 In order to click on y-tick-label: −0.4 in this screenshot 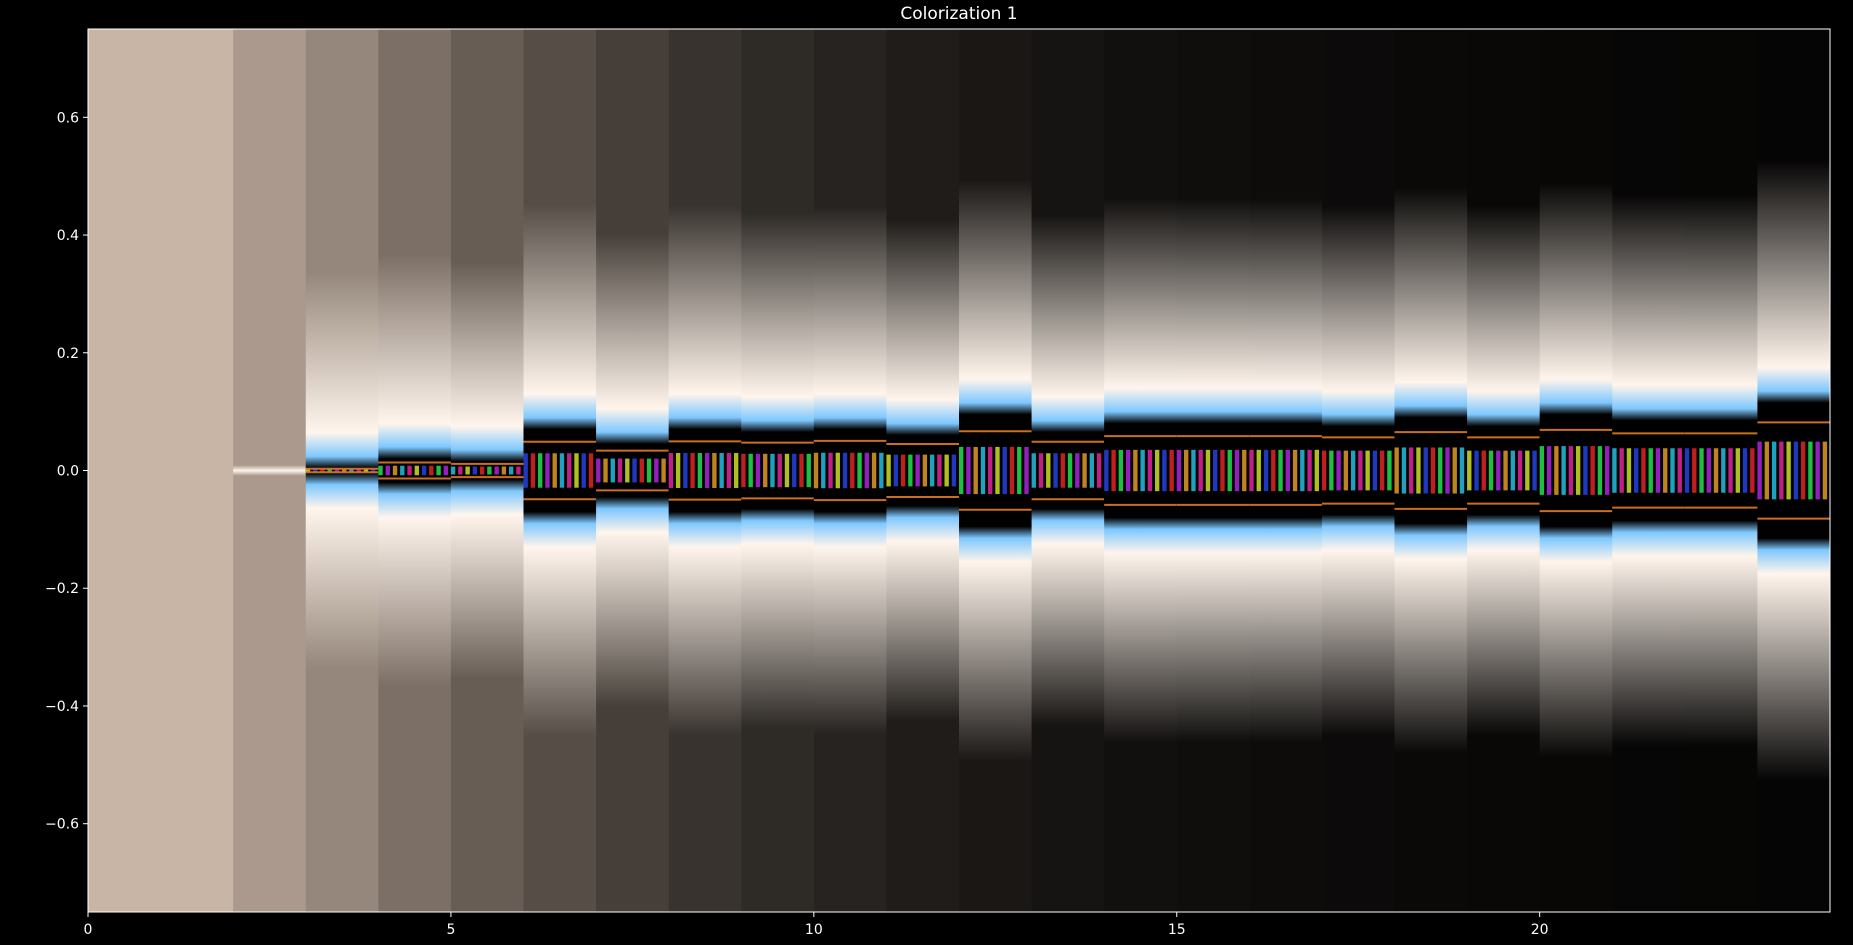, I will do `click(62, 707)`.